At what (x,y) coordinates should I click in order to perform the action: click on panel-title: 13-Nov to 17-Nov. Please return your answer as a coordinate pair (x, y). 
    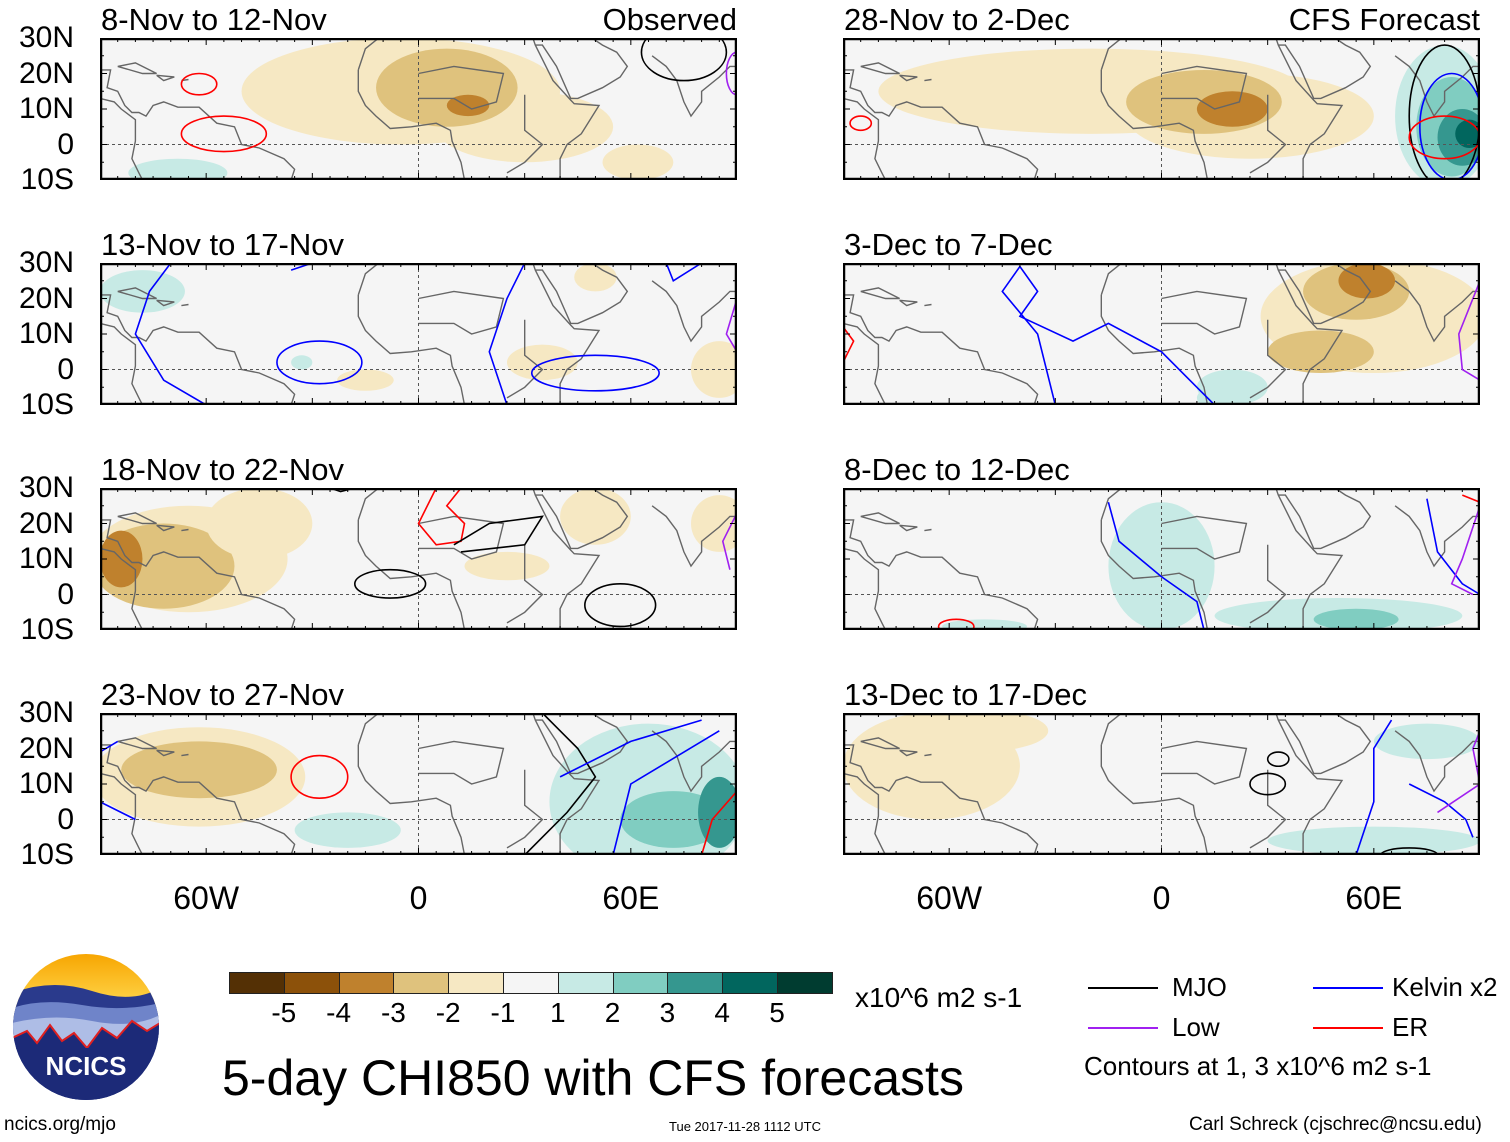
    Looking at the image, I should click on (222, 244).